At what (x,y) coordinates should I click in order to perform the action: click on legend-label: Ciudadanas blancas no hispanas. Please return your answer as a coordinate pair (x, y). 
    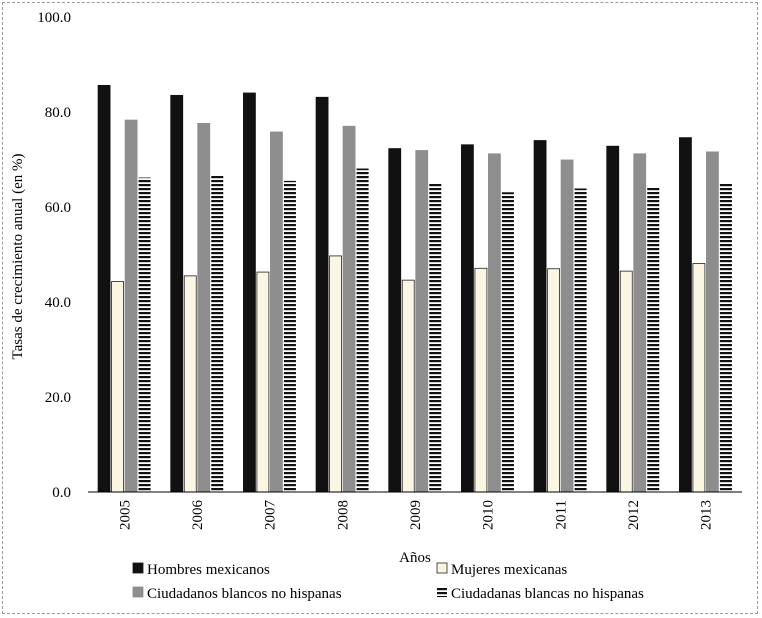
    Looking at the image, I should click on (547, 594).